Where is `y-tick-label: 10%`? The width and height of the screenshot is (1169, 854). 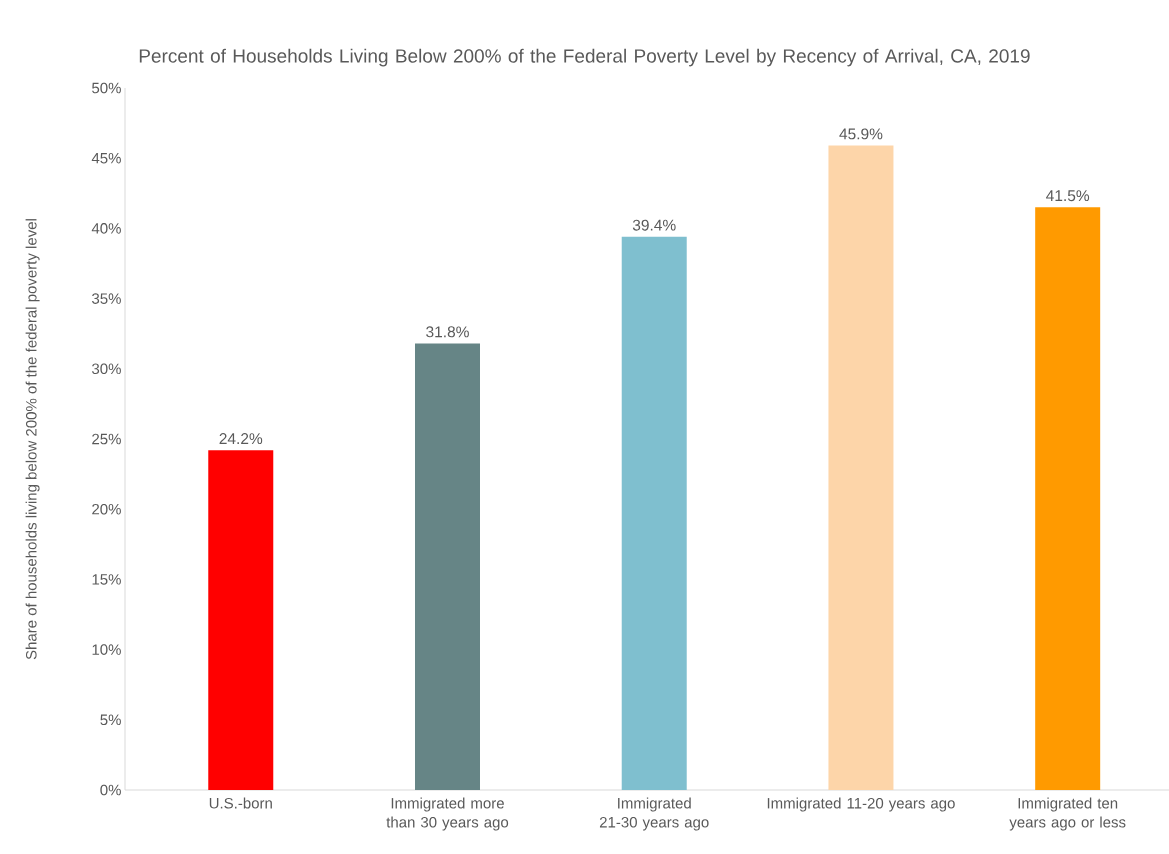
y-tick-label: 10% is located at coordinates (106, 649).